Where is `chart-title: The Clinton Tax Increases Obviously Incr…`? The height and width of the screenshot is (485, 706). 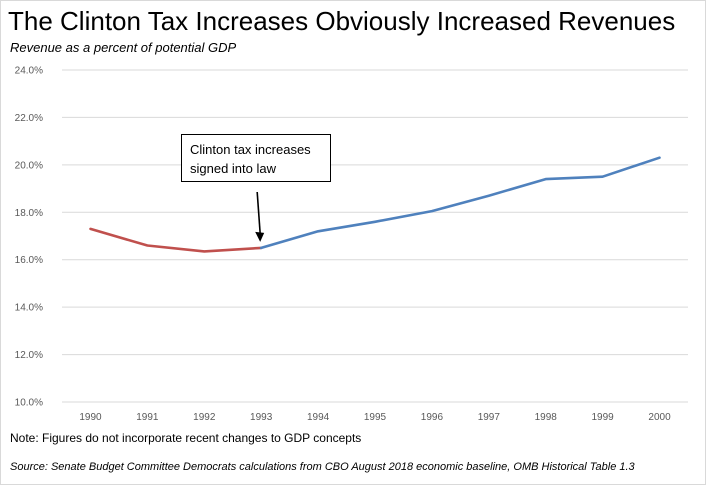 chart-title: The Clinton Tax Increases Obviously Incr… is located at coordinates (342, 21).